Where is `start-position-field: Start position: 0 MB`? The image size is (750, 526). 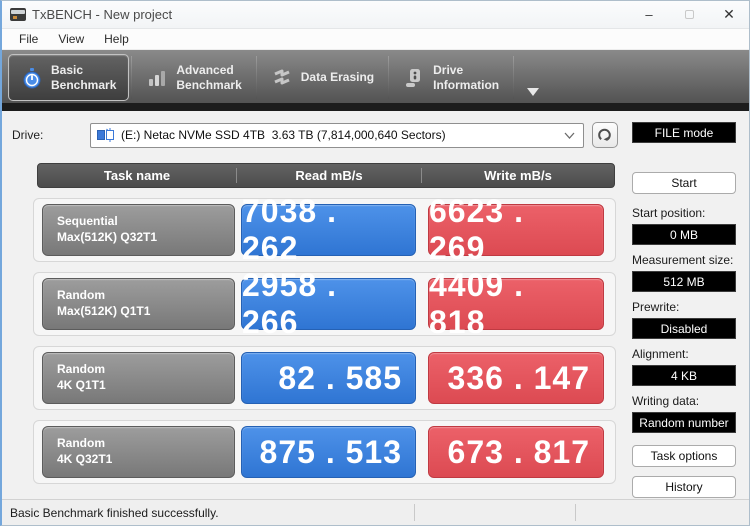
start-position-field: Start position: 0 MB is located at coordinates (684, 225).